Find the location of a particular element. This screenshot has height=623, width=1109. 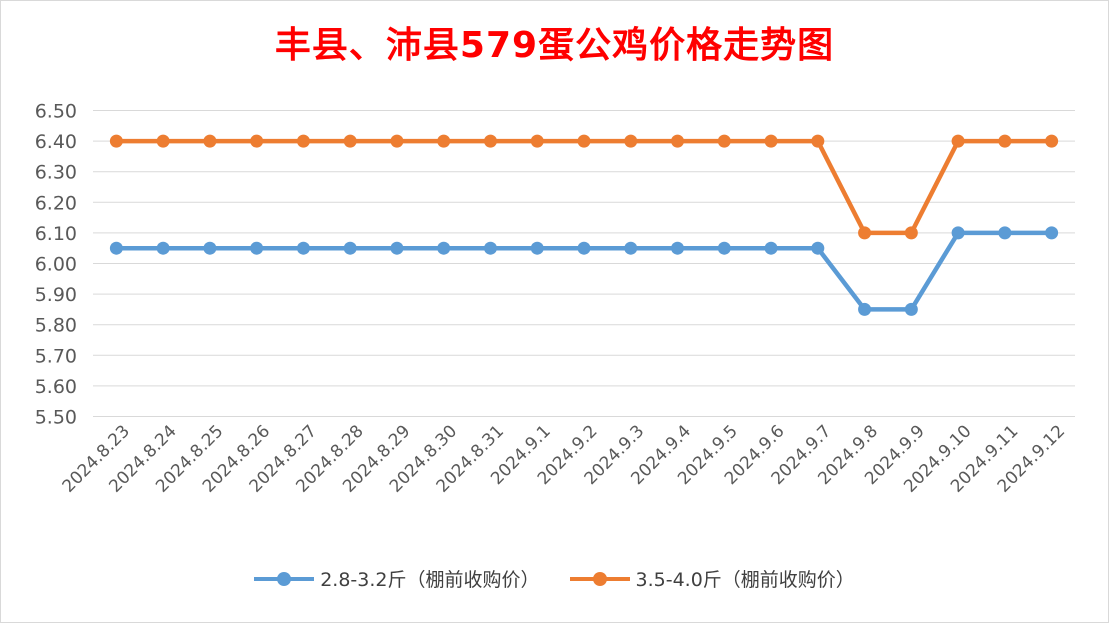

y-tick-label: 5.70 is located at coordinates (56, 356).